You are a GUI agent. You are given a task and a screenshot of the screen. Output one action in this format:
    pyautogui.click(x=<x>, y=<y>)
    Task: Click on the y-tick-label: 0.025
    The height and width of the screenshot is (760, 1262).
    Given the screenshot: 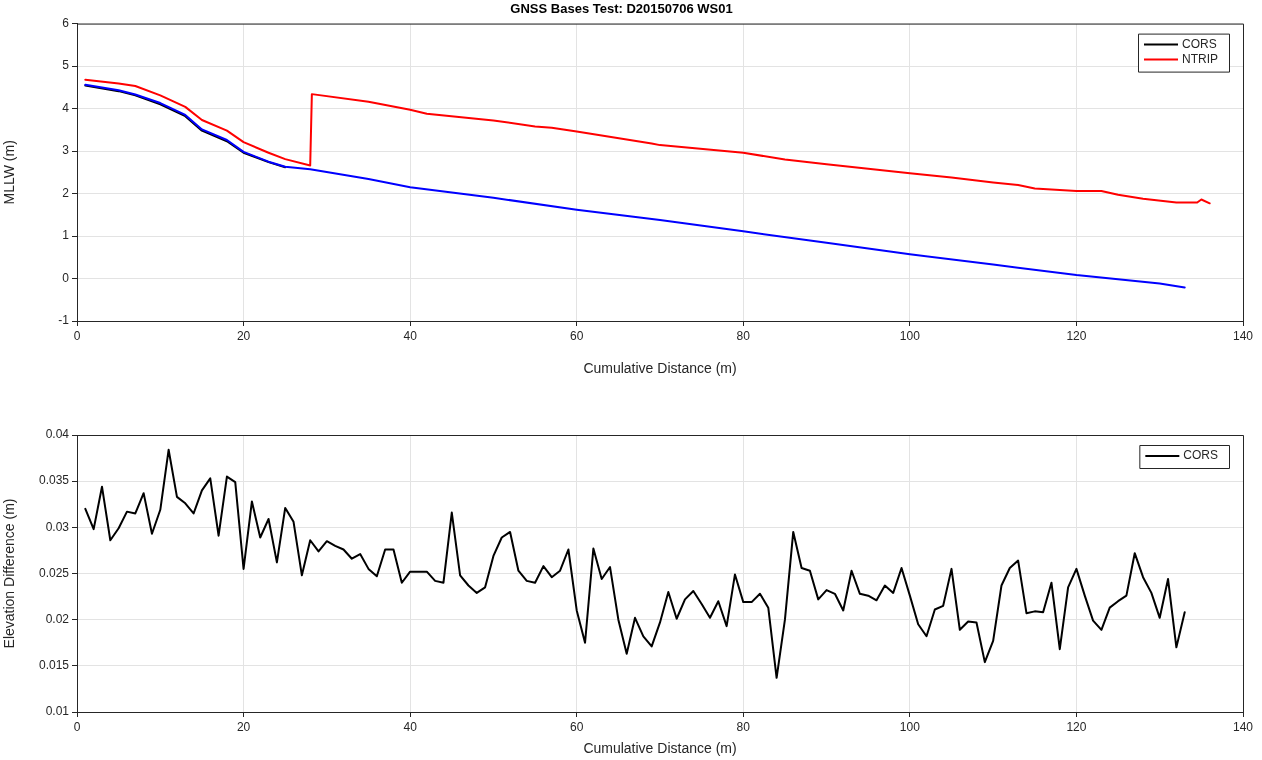 What is the action you would take?
    pyautogui.click(x=54, y=572)
    